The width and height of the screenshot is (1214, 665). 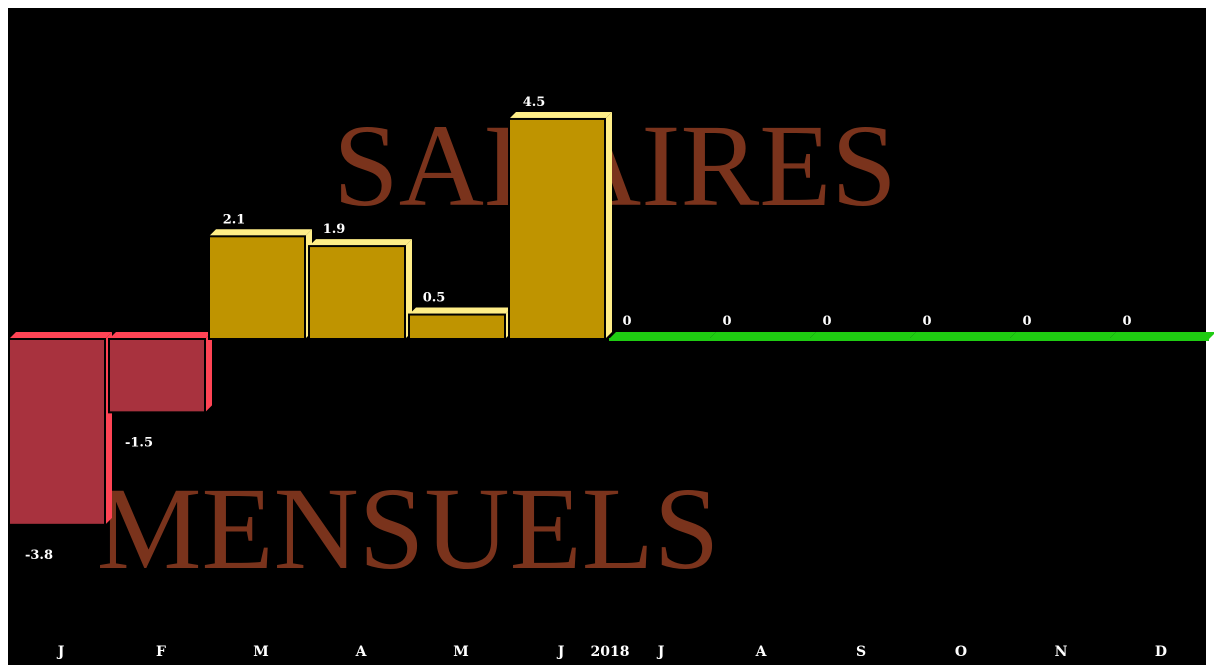 I want to click on bar-value-label: -1.5, so click(x=139, y=442).